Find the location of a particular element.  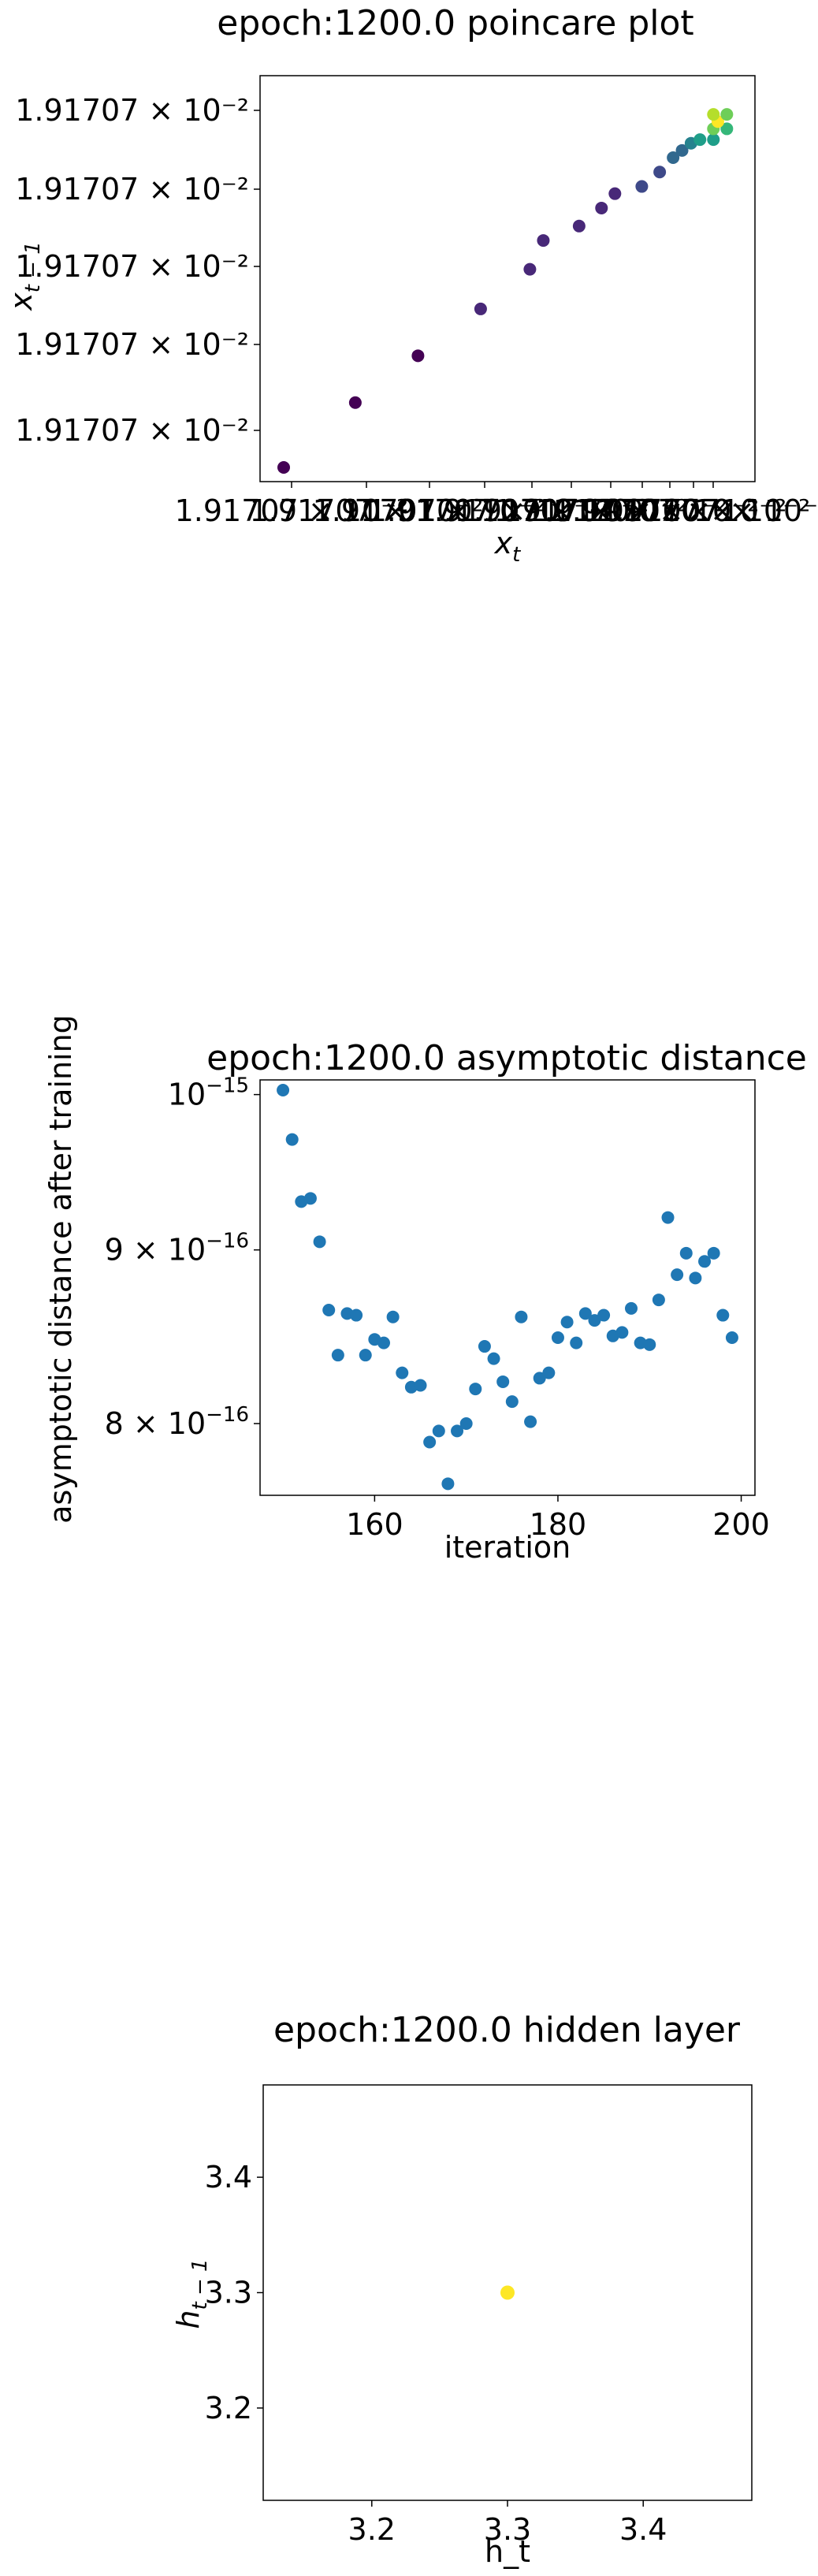

asymptotic-y-tick-mantissa: 8 × 10 is located at coordinates (155, 1423).